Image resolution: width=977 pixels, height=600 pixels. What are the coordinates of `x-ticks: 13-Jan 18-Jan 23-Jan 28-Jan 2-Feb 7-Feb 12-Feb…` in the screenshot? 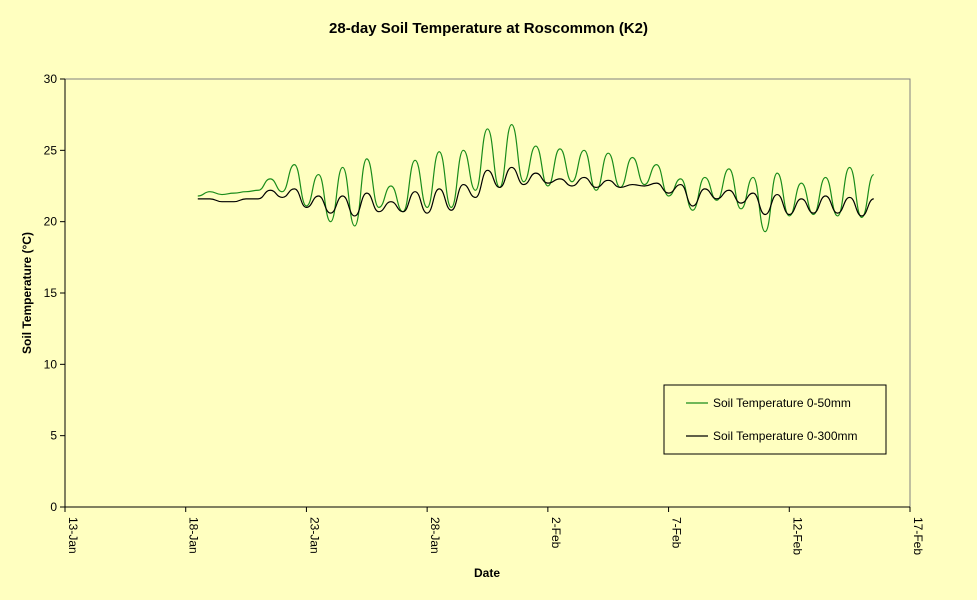 It's located at (494, 531).